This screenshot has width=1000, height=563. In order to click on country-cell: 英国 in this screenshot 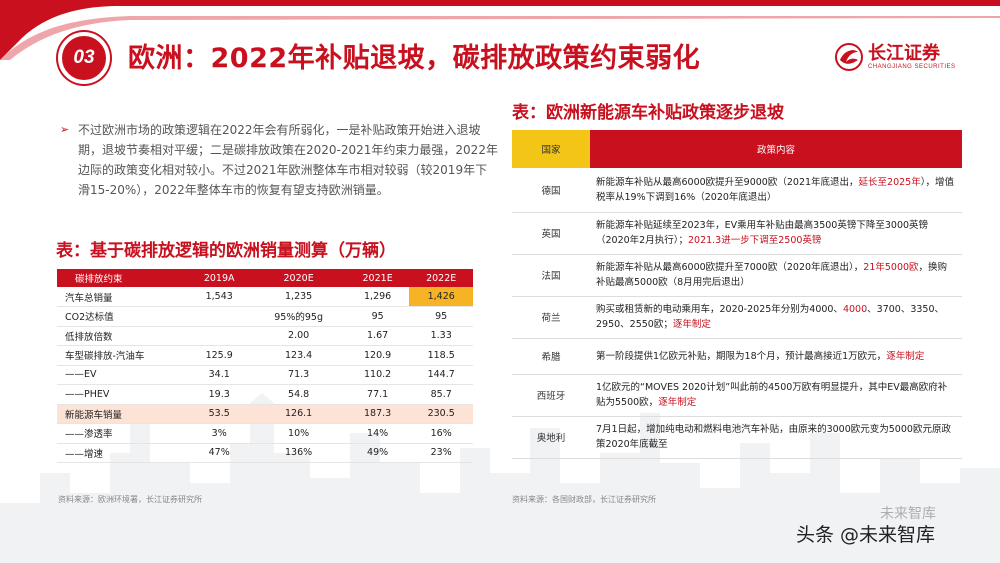, I will do `click(551, 233)`.